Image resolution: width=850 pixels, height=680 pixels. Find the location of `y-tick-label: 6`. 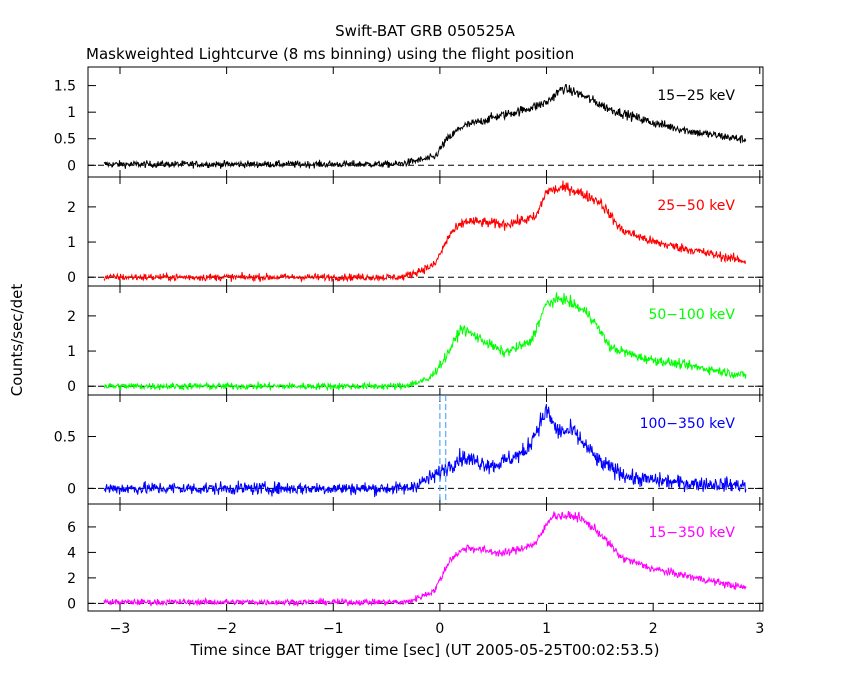

y-tick-label: 6 is located at coordinates (71, 528).